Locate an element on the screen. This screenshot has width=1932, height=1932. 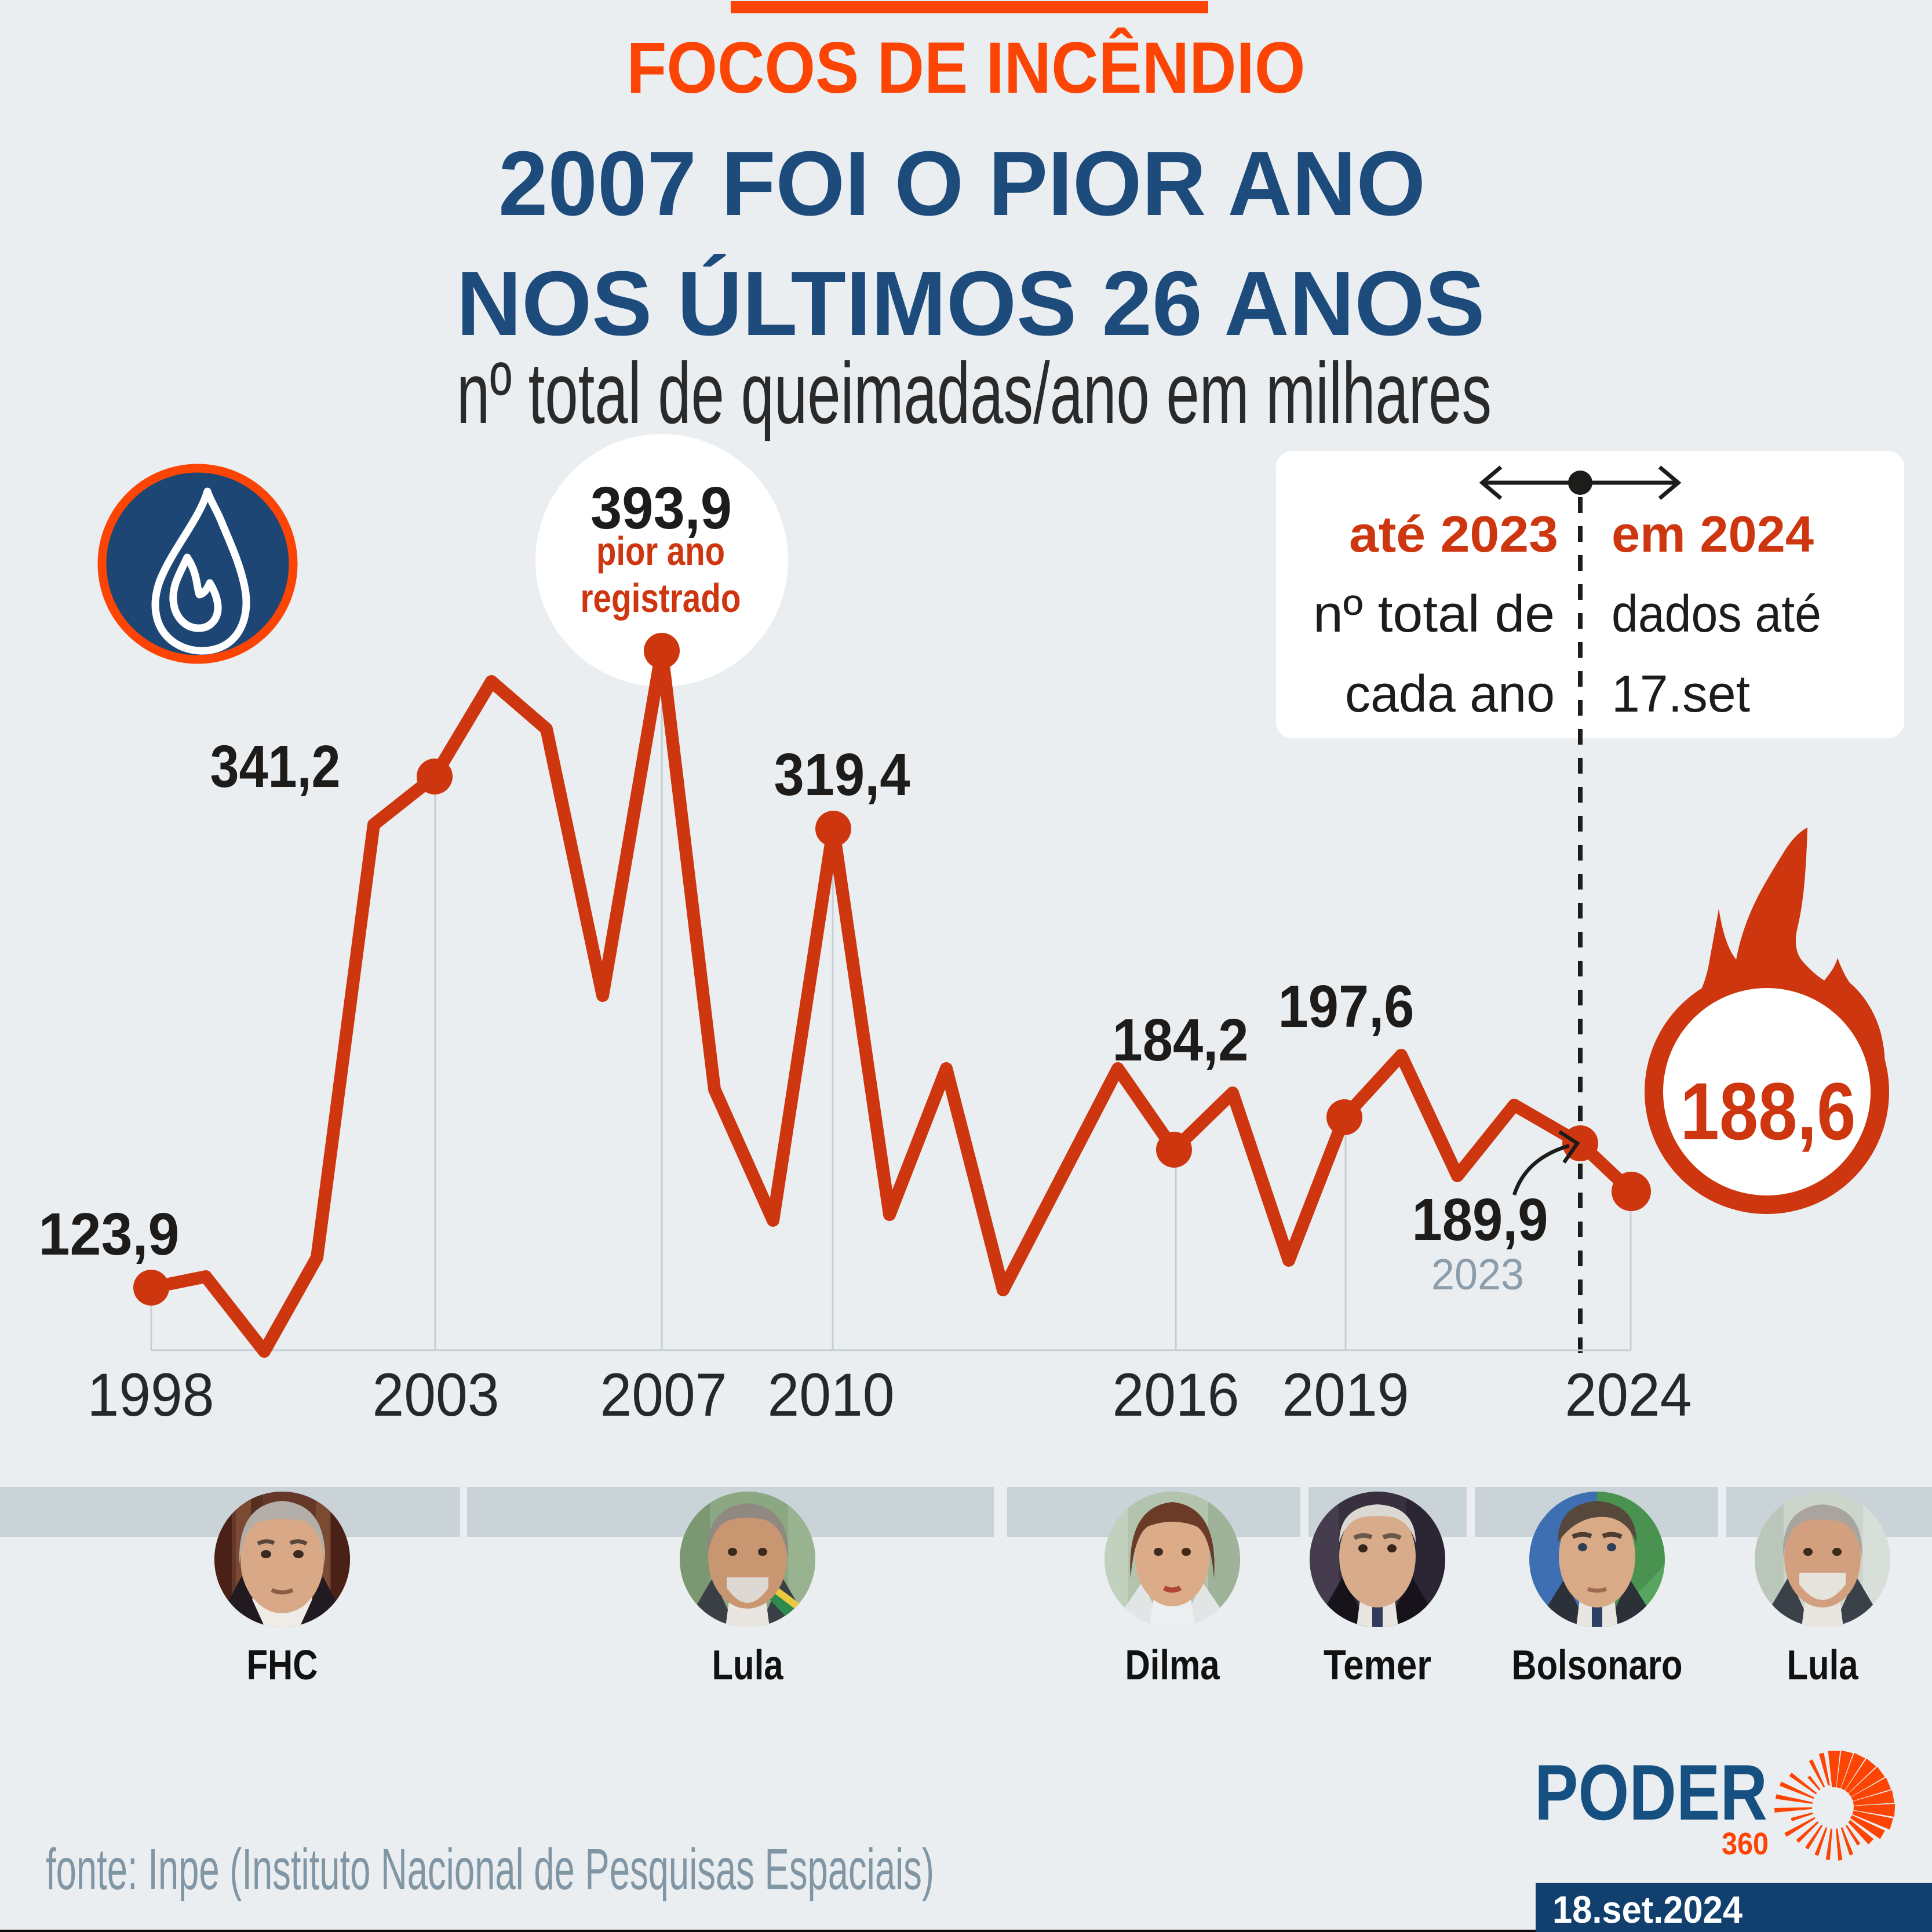
svg-text: Bolsonaro is located at coordinates (1597, 1665).